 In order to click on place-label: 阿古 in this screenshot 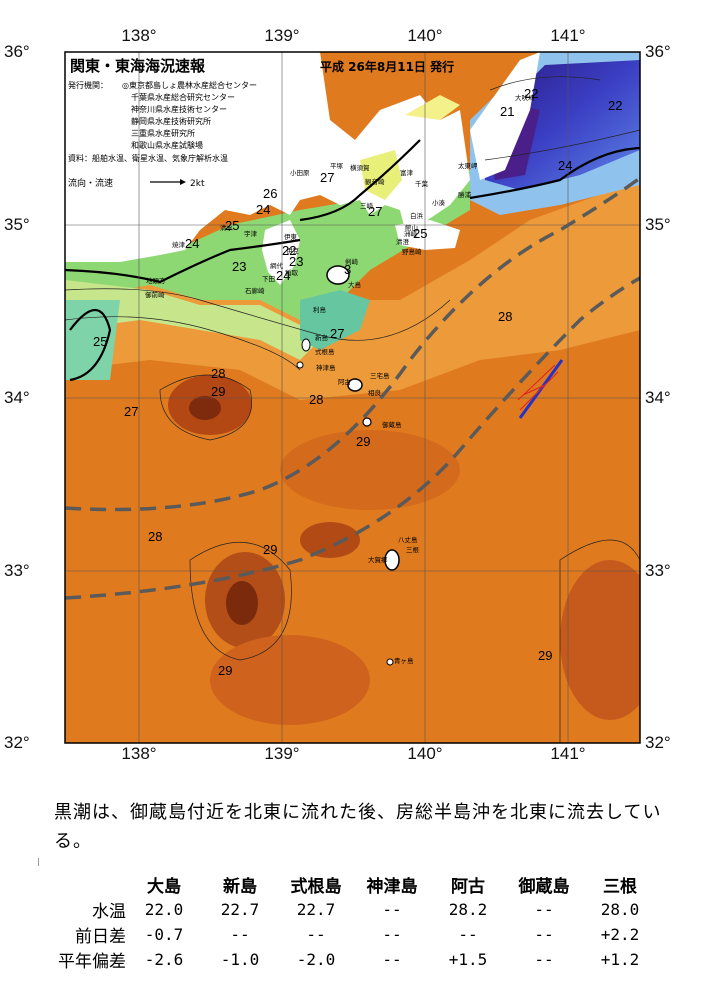, I will do `click(345, 381)`.